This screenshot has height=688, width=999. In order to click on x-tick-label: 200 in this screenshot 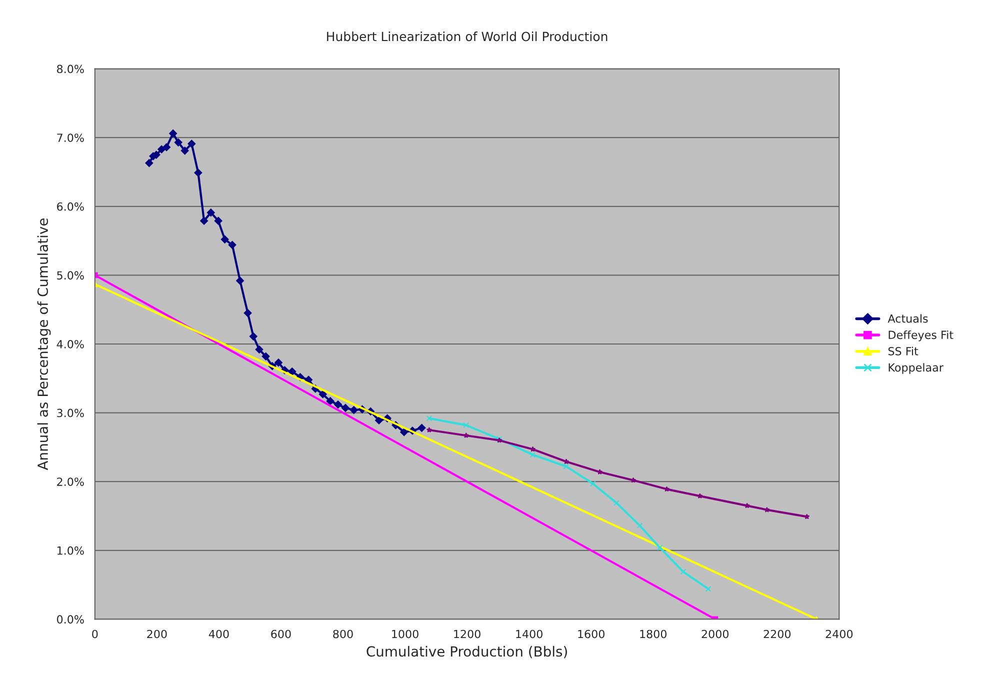, I will do `click(157, 634)`.